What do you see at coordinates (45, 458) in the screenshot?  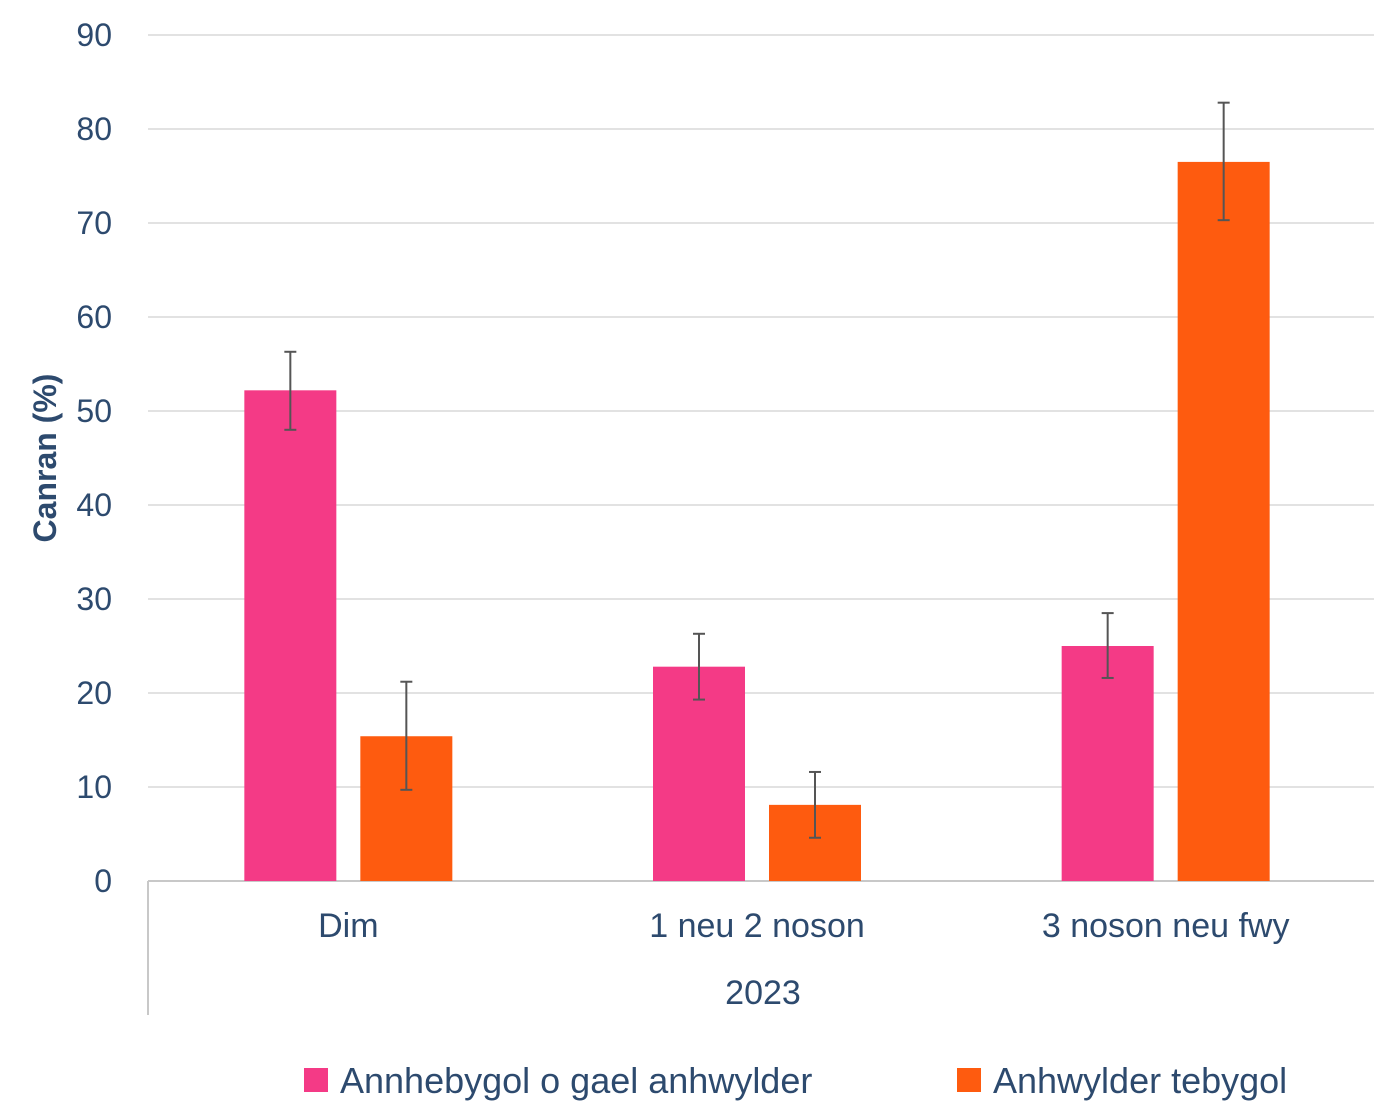 I see `y-axis-label: Canran (%)` at bounding box center [45, 458].